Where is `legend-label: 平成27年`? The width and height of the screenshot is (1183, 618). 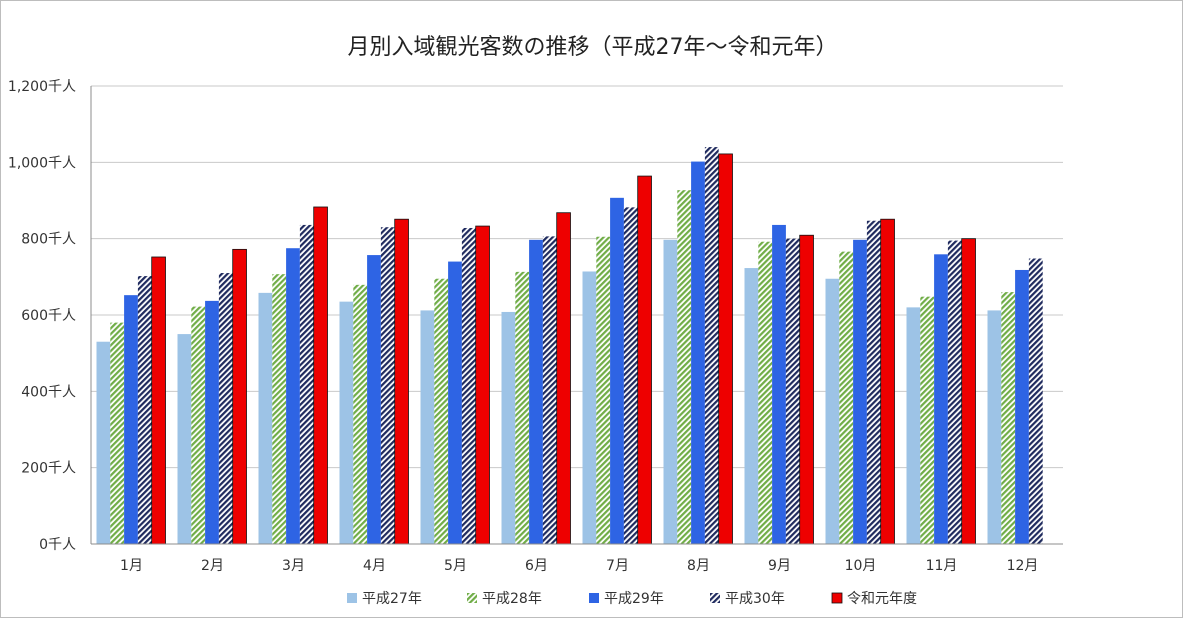
legend-label: 平成27年 is located at coordinates (392, 599).